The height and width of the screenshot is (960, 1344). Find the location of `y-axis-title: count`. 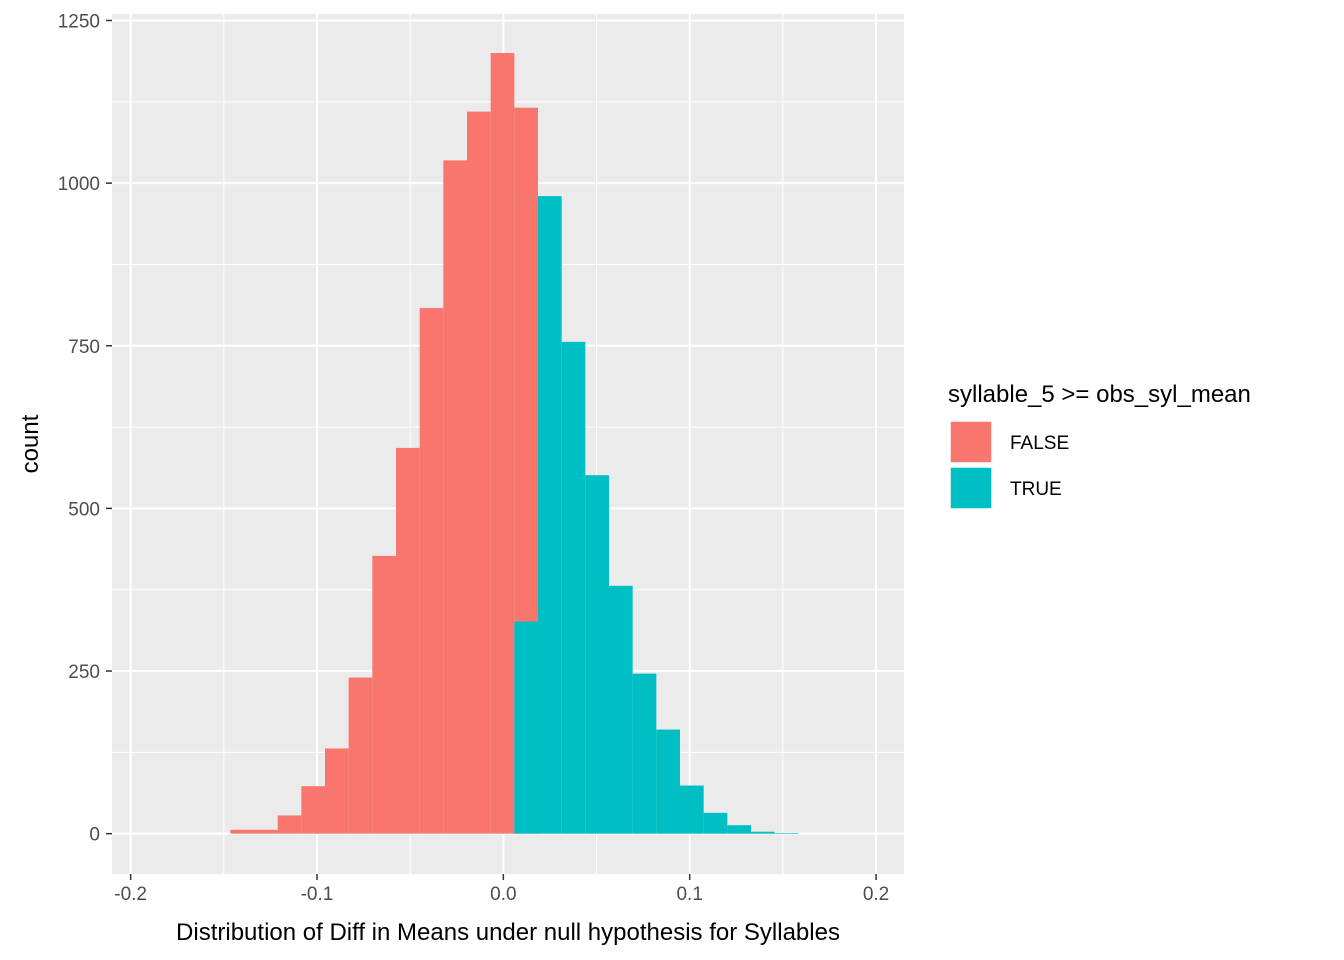

y-axis-title: count is located at coordinates (30, 443).